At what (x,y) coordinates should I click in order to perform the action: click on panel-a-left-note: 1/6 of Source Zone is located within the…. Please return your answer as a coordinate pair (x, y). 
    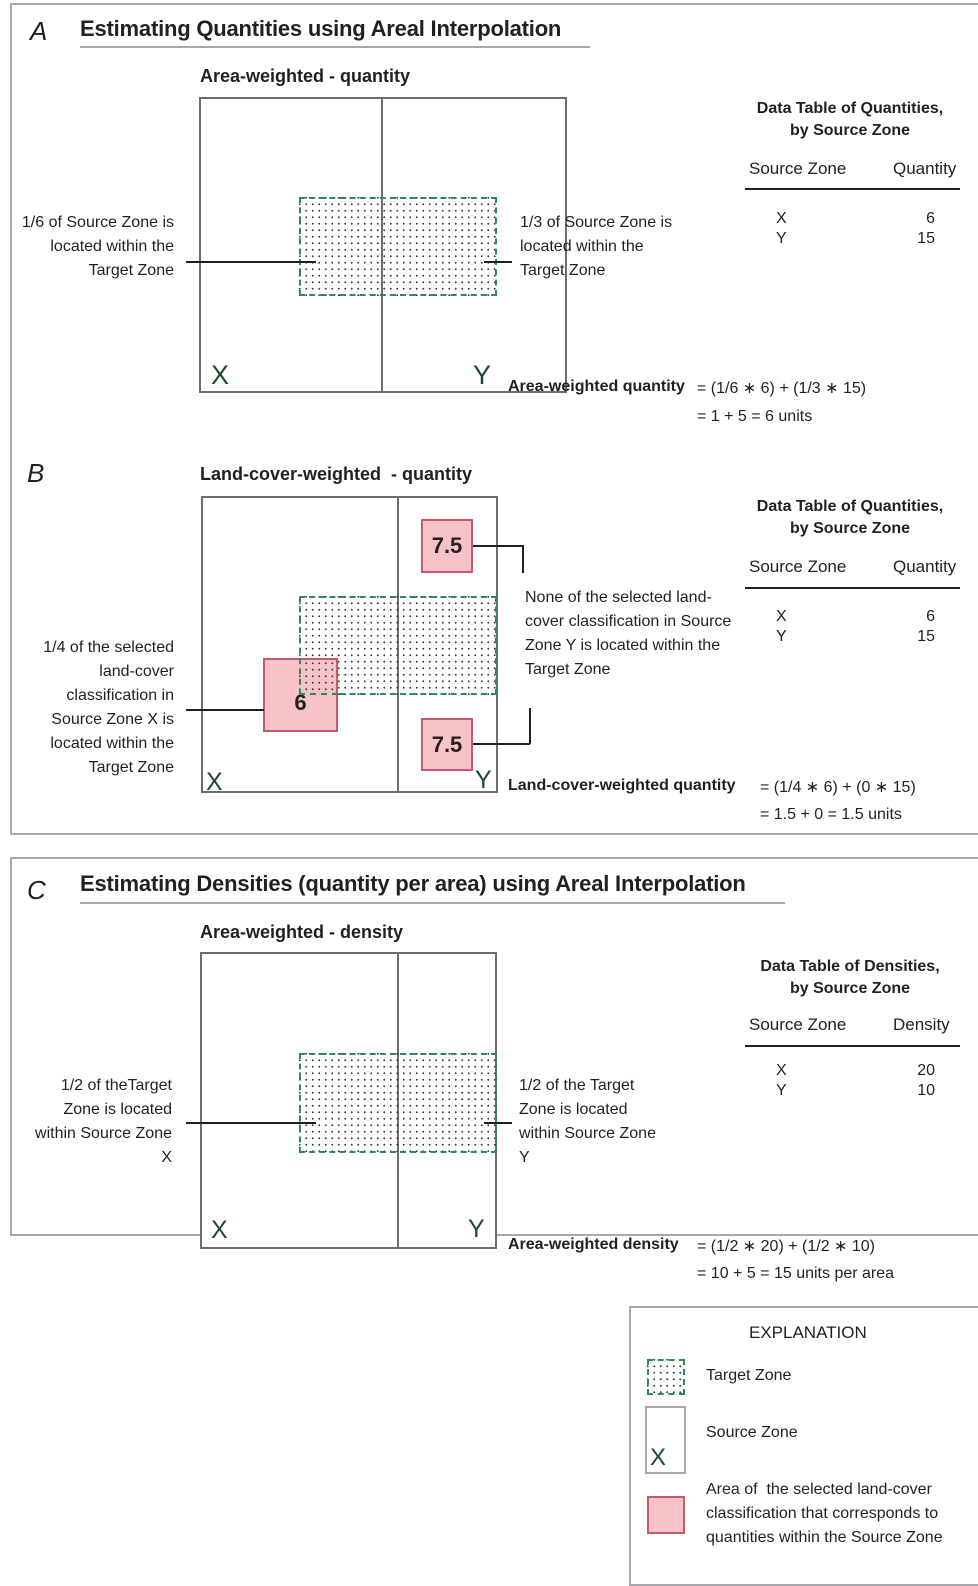
    Looking at the image, I should click on (97, 246).